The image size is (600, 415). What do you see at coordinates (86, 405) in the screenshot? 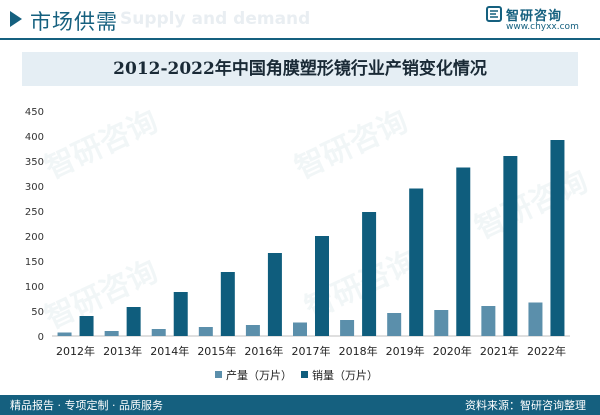
I see `footer-tagline: 精品报告 · 专项定制 · 品质服务` at bounding box center [86, 405].